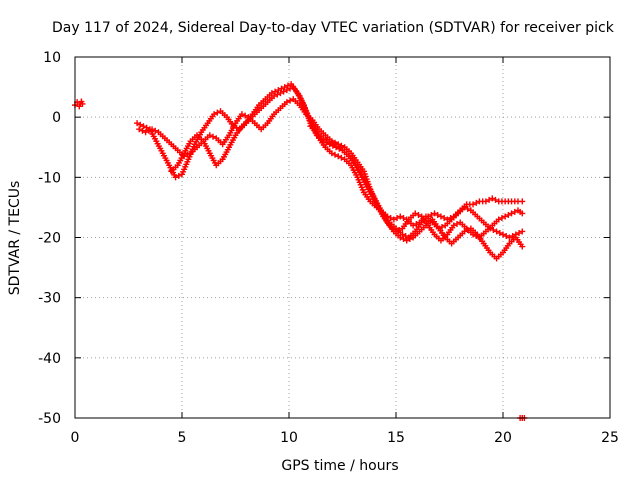 Image resolution: width=640 pixels, height=480 pixels. I want to click on y-tick-label: -10, so click(49, 178).